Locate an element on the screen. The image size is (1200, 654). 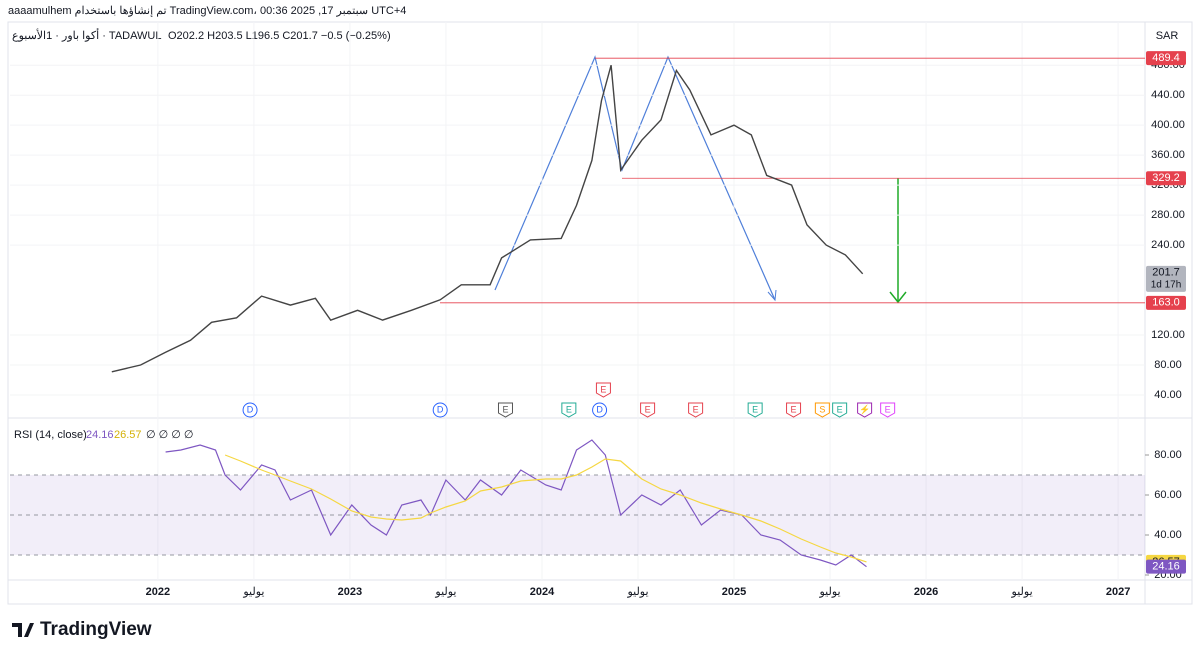
rsi-title: RSI (14, close) is located at coordinates (50, 435).